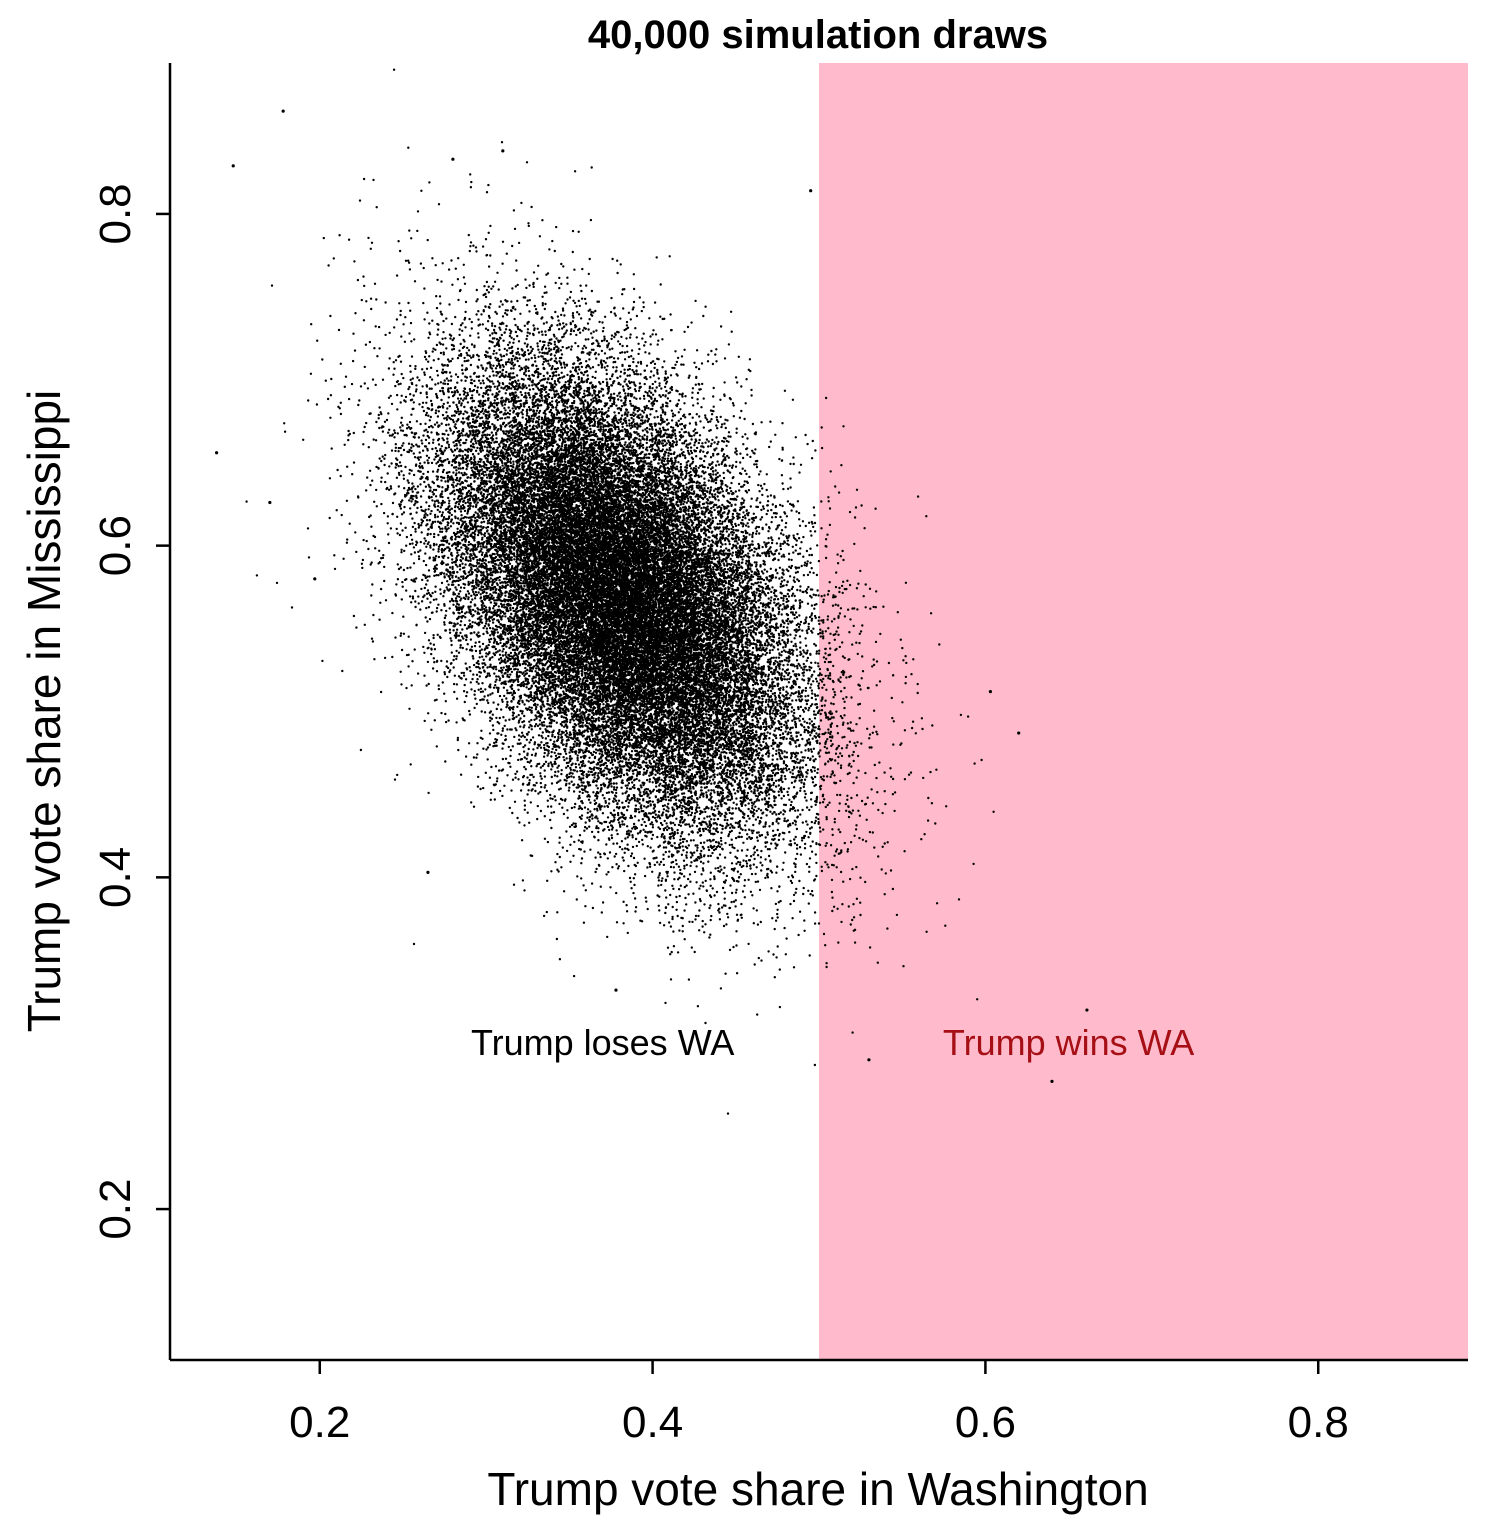 The image size is (1492, 1528). What do you see at coordinates (115, 213) in the screenshot?
I see `y-tick-label: 0.8` at bounding box center [115, 213].